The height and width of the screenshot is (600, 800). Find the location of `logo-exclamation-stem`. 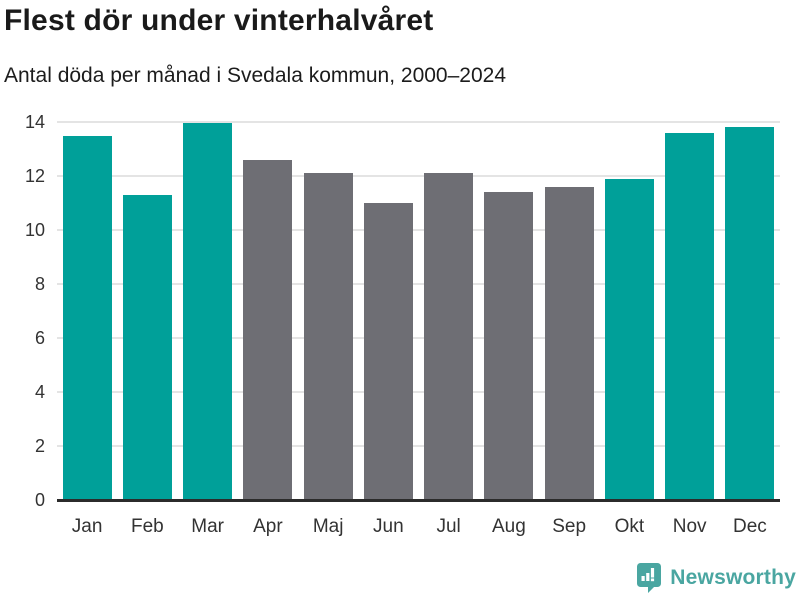

logo-exclamation-stem is located at coordinates (653, 573).